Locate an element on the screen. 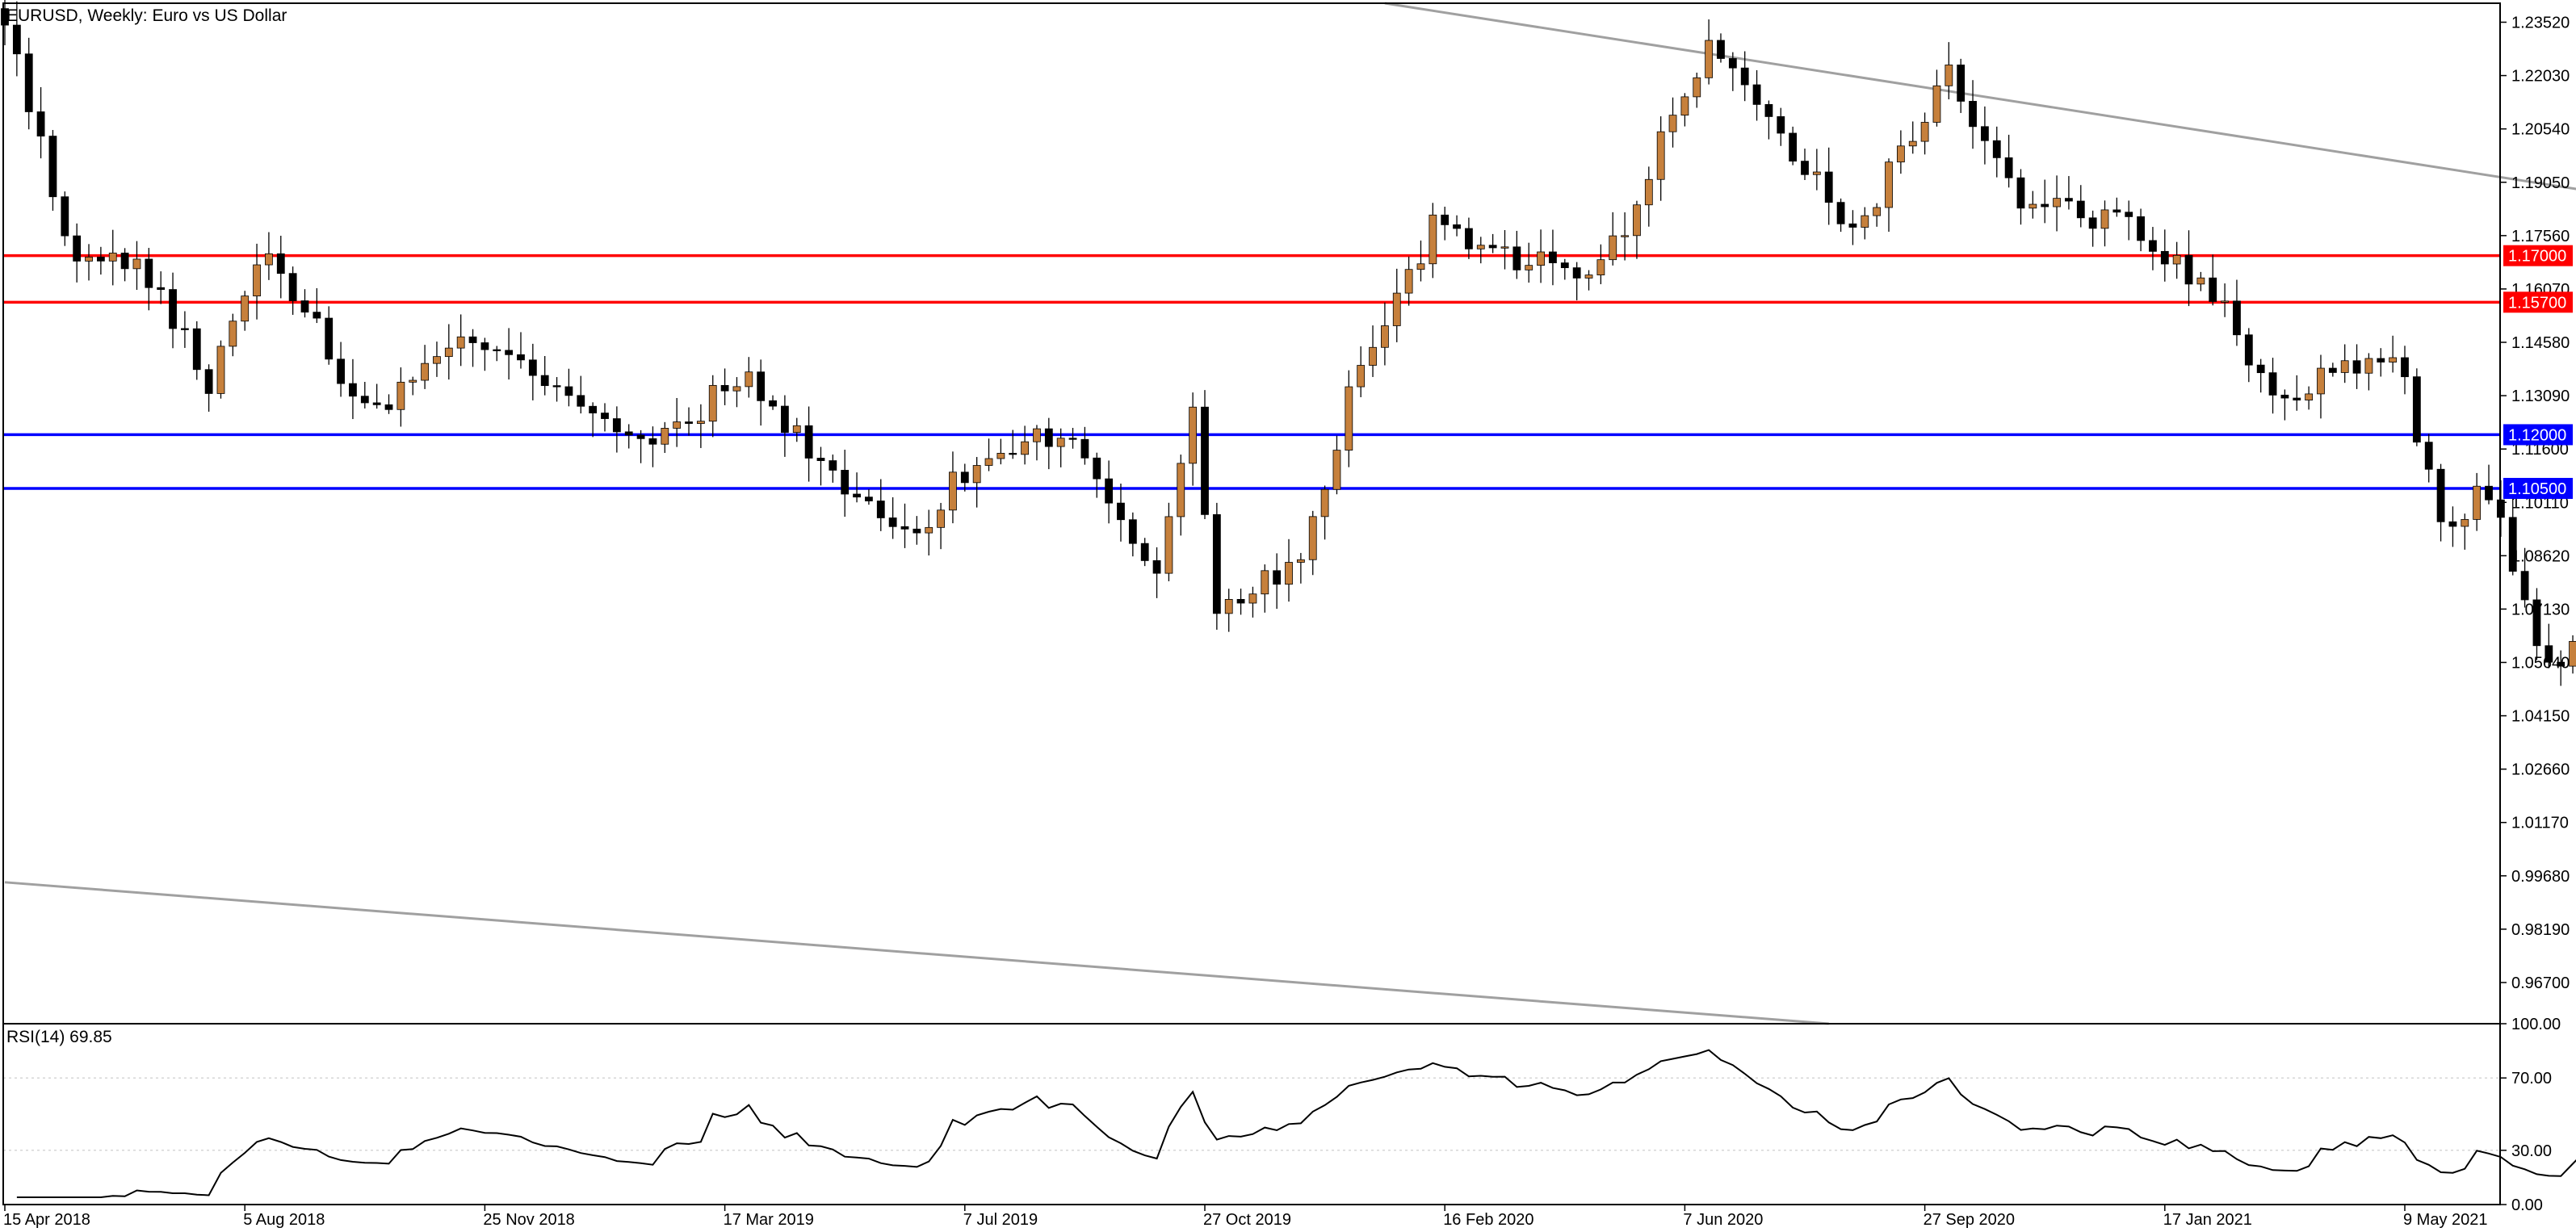  price-tick-label: 1.13090 is located at coordinates (2540, 396).